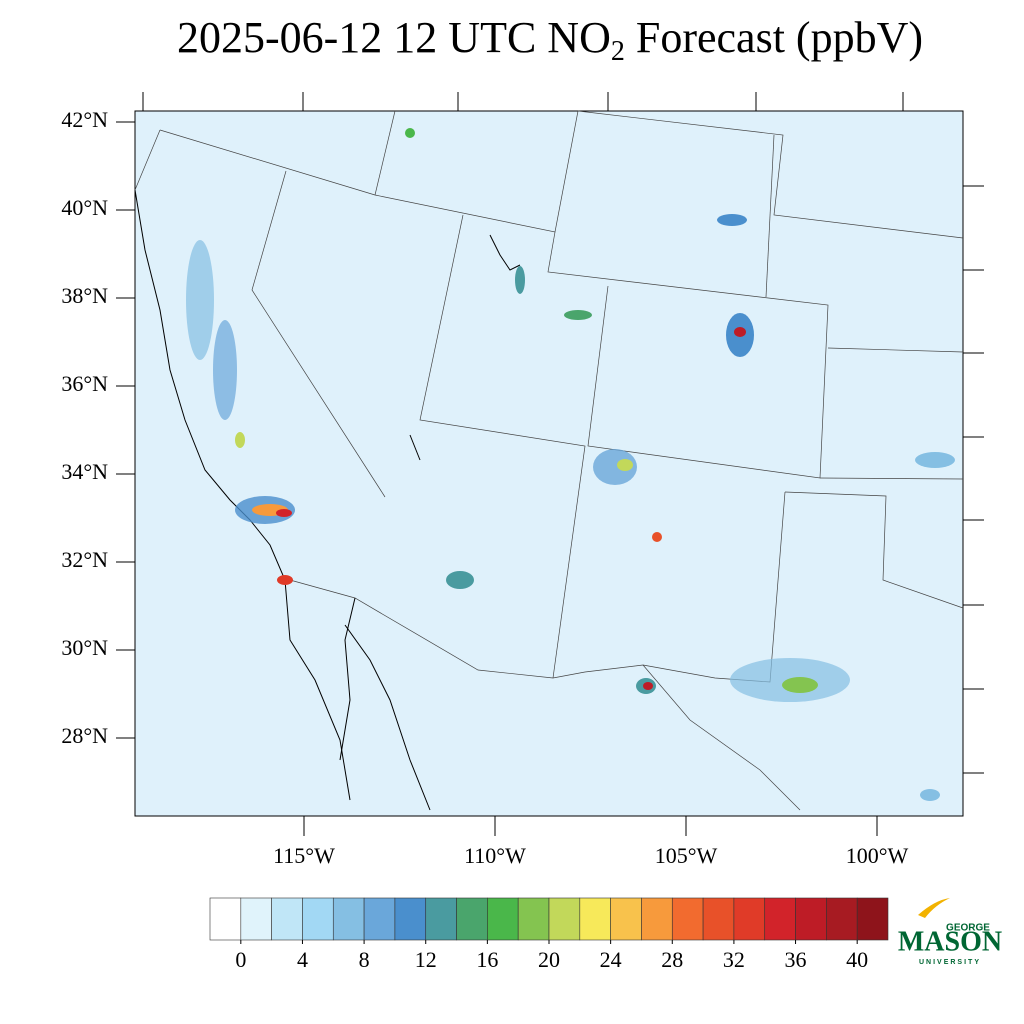 The image size is (1024, 1024). I want to click on lon-label: 100°W, so click(877, 855).